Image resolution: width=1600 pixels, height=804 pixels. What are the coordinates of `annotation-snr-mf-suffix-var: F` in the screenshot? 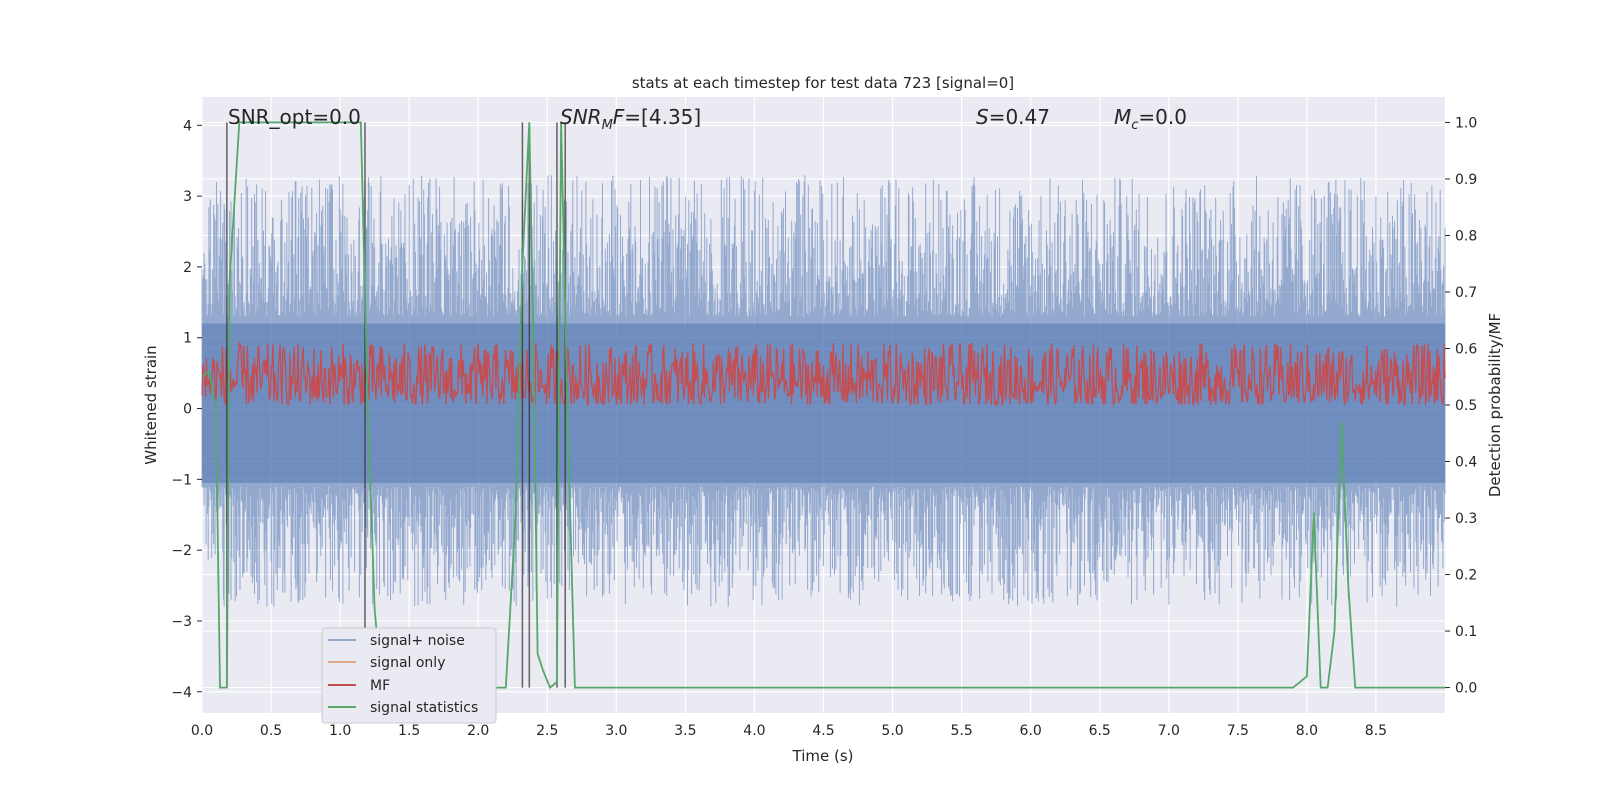 It's located at (619, 117).